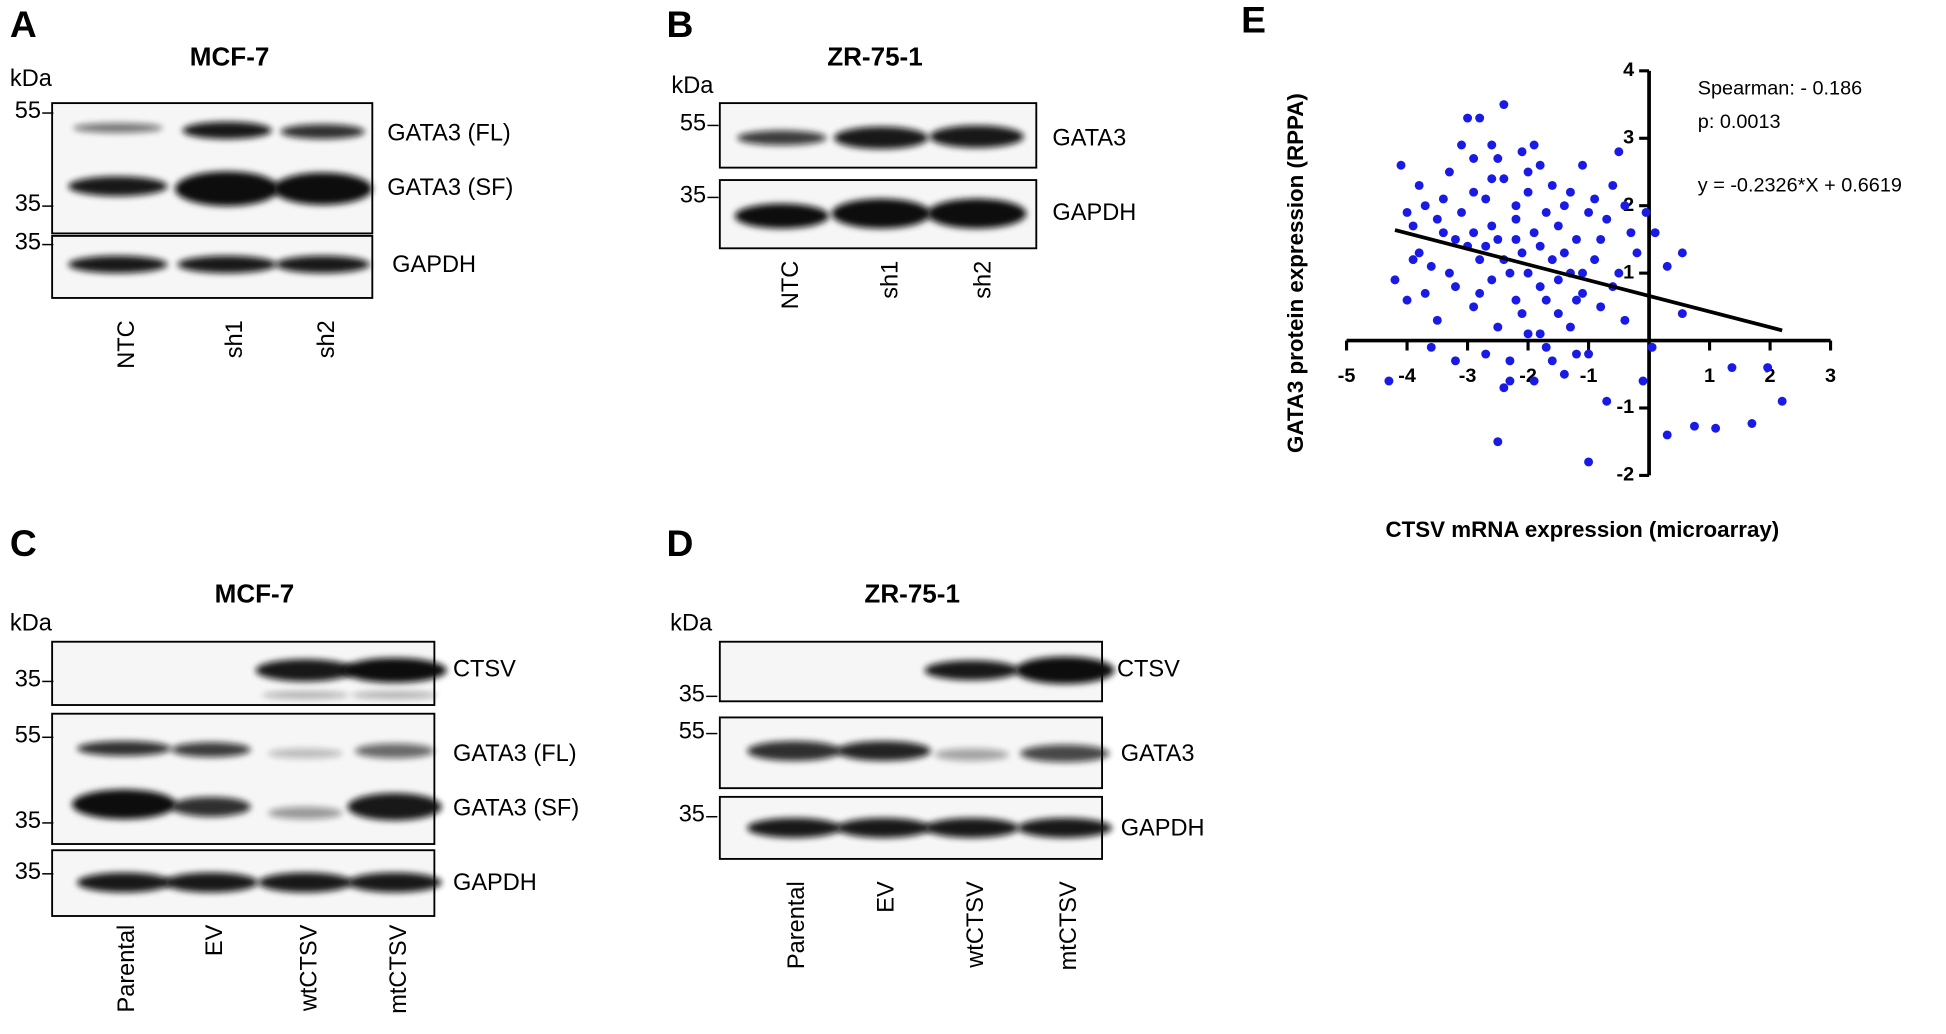  What do you see at coordinates (1589, 376) in the screenshot?
I see `x-tick-label: -1` at bounding box center [1589, 376].